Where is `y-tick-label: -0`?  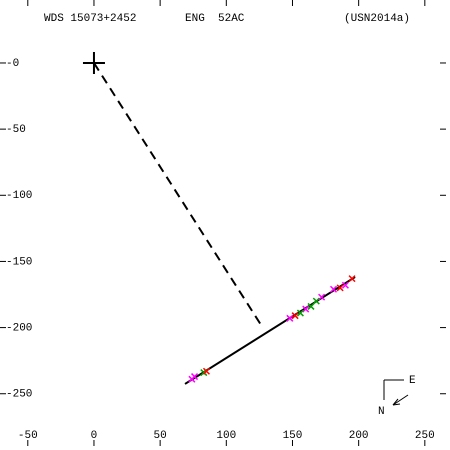
y-tick-label: -0 is located at coordinates (12, 64).